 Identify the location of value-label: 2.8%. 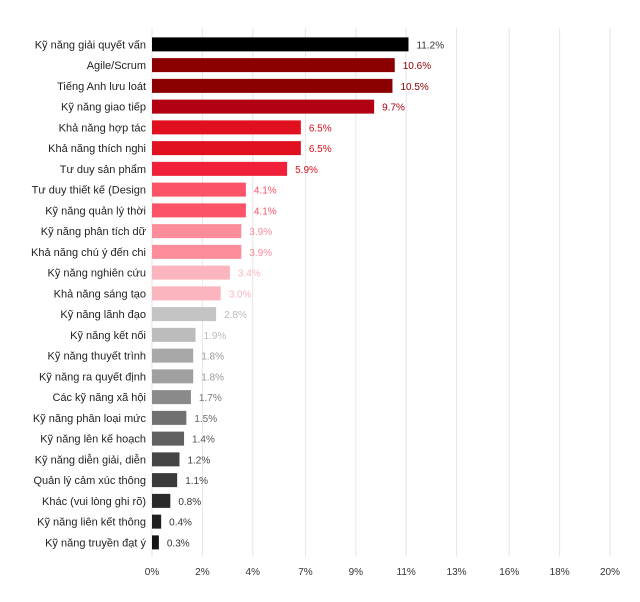
(235, 315).